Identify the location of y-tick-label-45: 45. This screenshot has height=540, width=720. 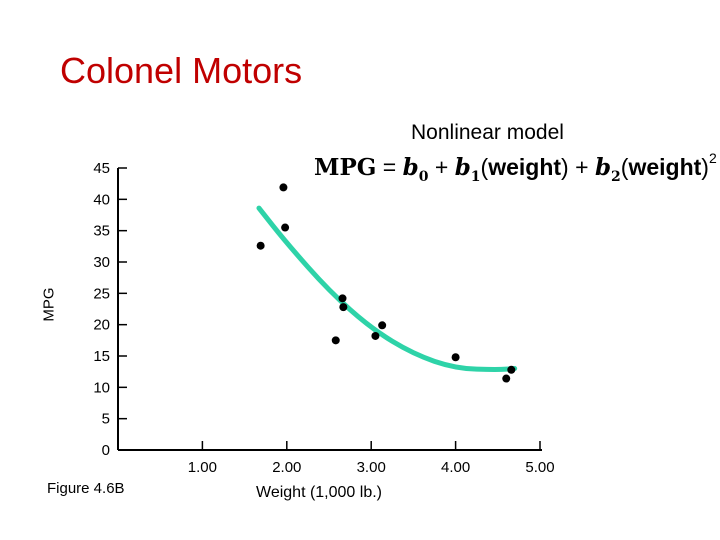
(101, 168).